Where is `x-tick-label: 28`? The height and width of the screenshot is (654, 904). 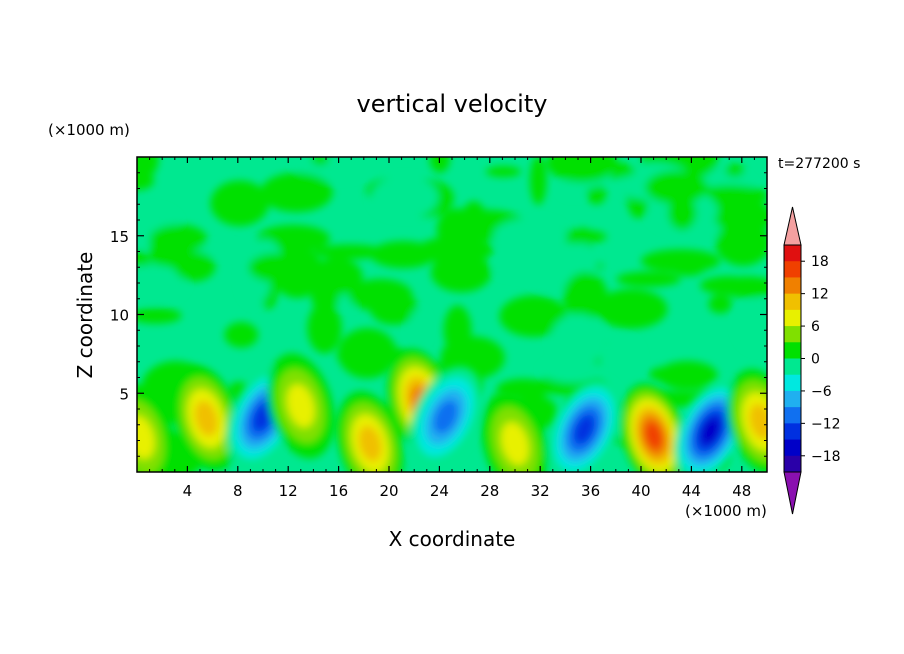
x-tick-label: 28 is located at coordinates (489, 491).